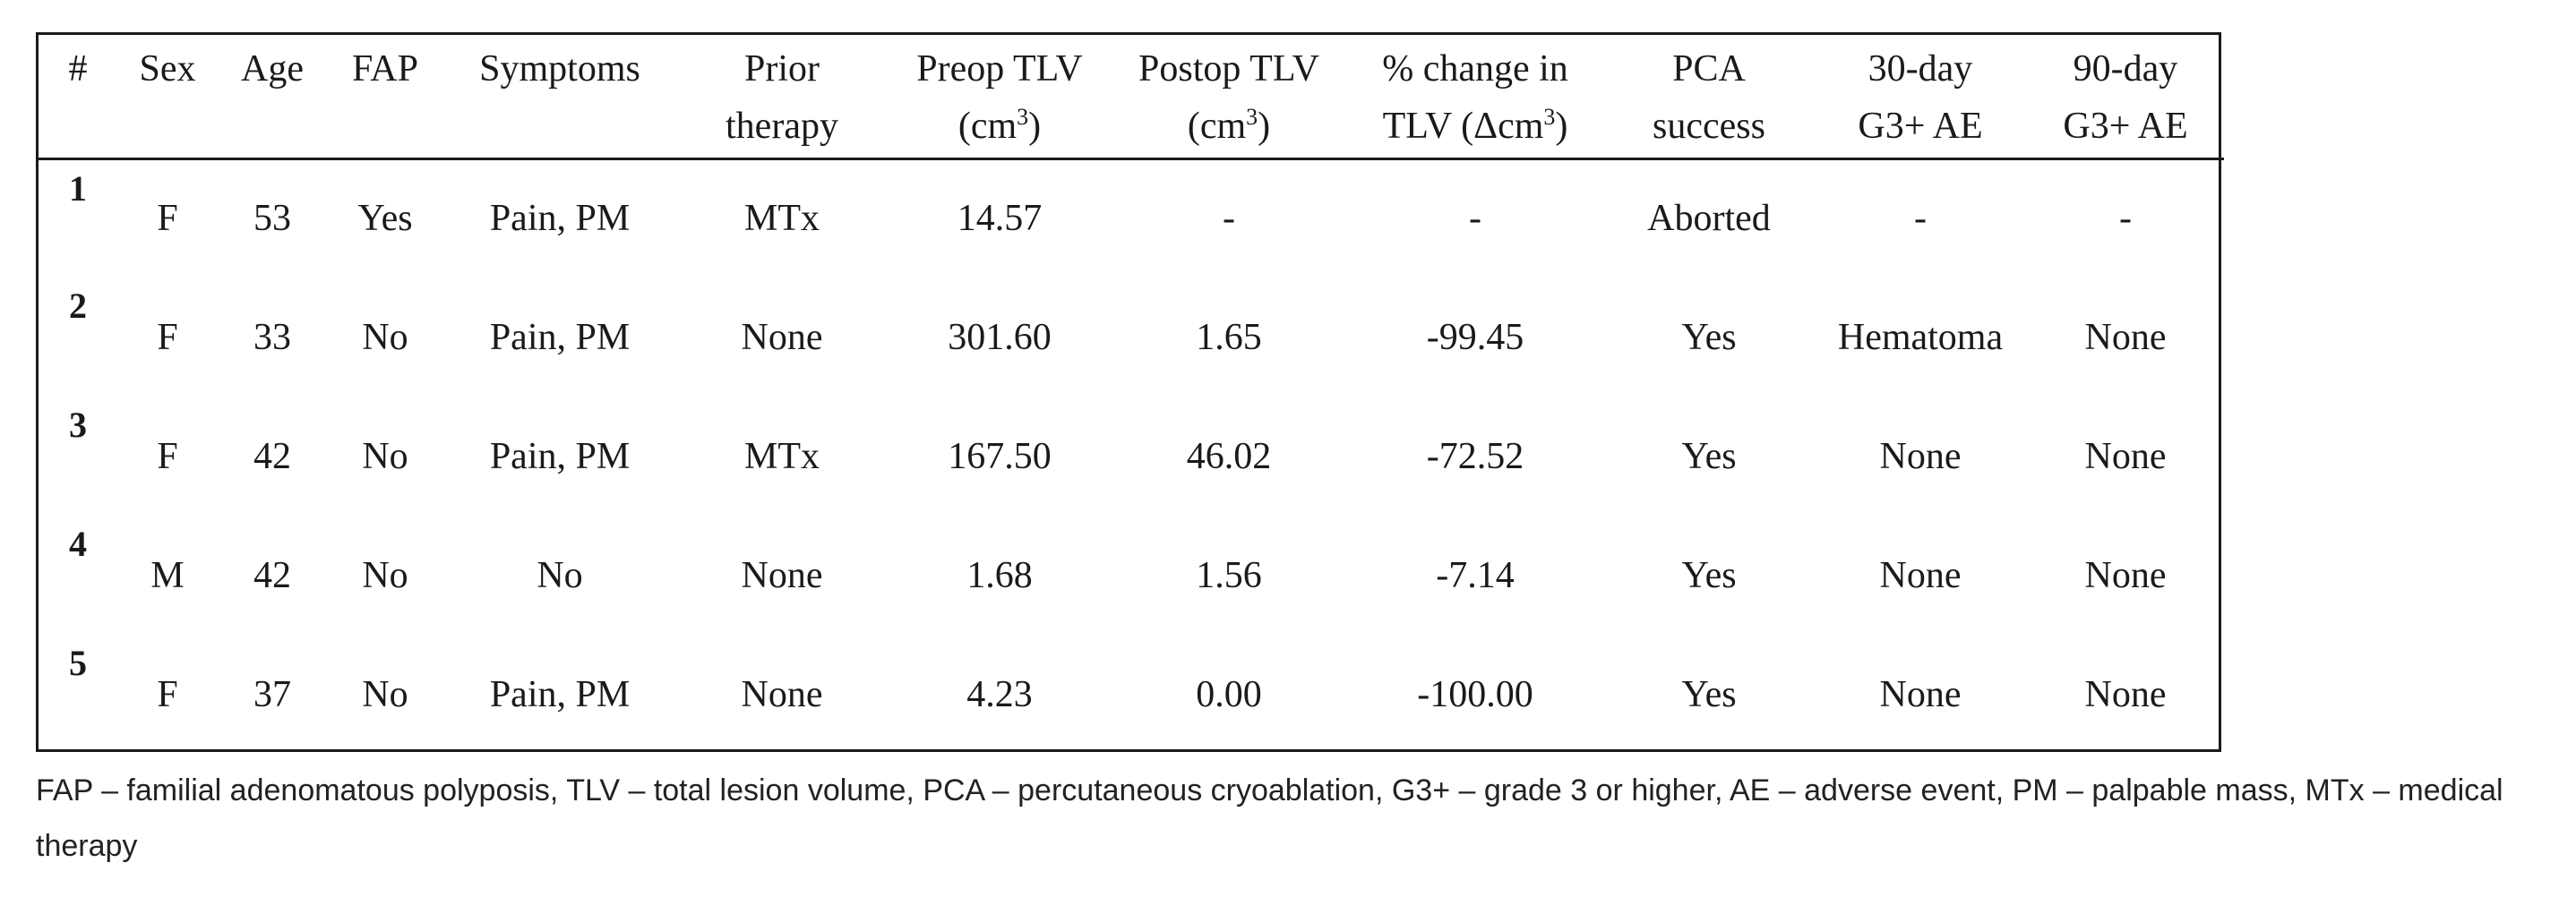  What do you see at coordinates (1463, 126) in the screenshot?
I see `column-header-line2-text: TLV (Δcm` at bounding box center [1463, 126].